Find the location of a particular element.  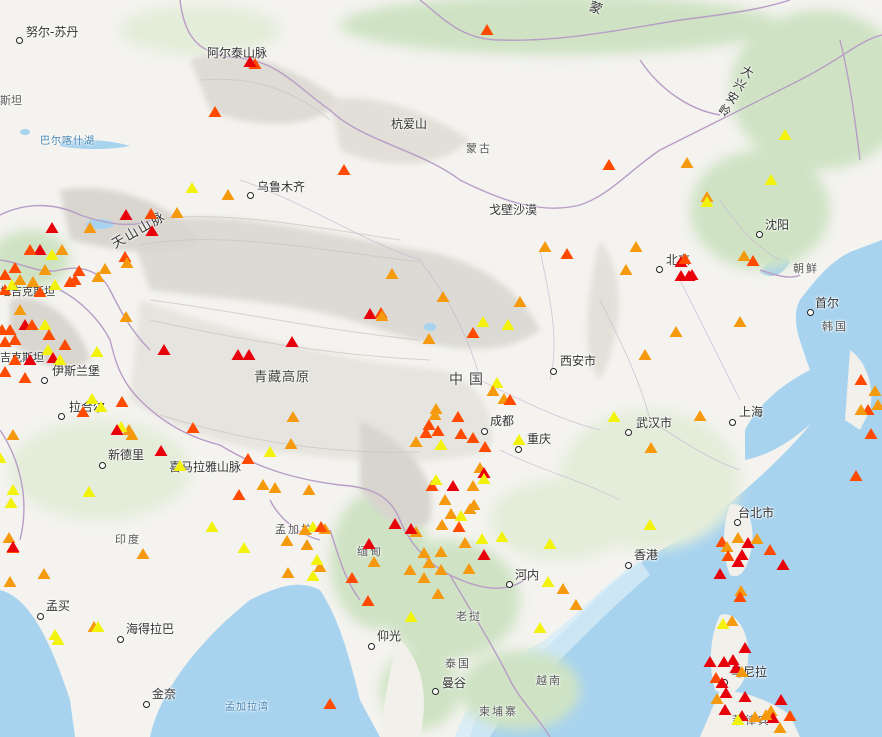

city-label-hanoi: 河内 is located at coordinates (527, 575).